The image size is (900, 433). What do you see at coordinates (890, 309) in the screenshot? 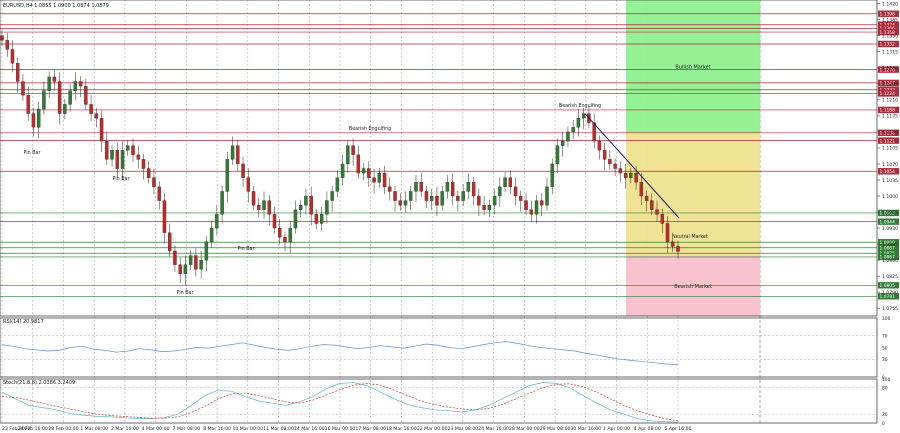
I see `y-tick-label: 1.0755` at bounding box center [890, 309].